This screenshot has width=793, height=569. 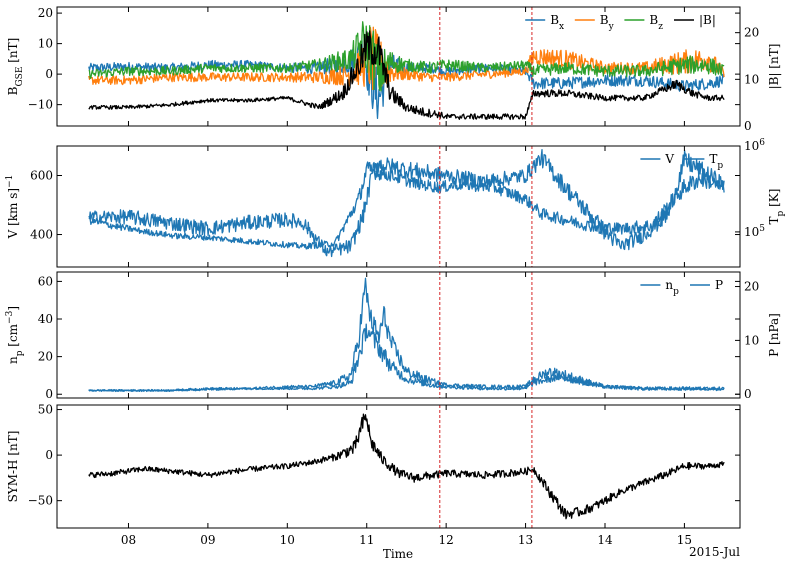 I want to click on y-axis-label-left-part: n, so click(x=13, y=360).